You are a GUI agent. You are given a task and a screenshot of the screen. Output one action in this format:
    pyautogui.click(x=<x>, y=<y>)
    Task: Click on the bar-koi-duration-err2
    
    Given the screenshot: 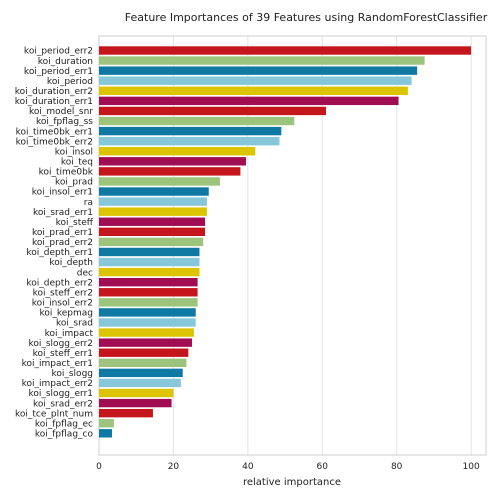 What is the action you would take?
    pyautogui.click(x=253, y=90)
    